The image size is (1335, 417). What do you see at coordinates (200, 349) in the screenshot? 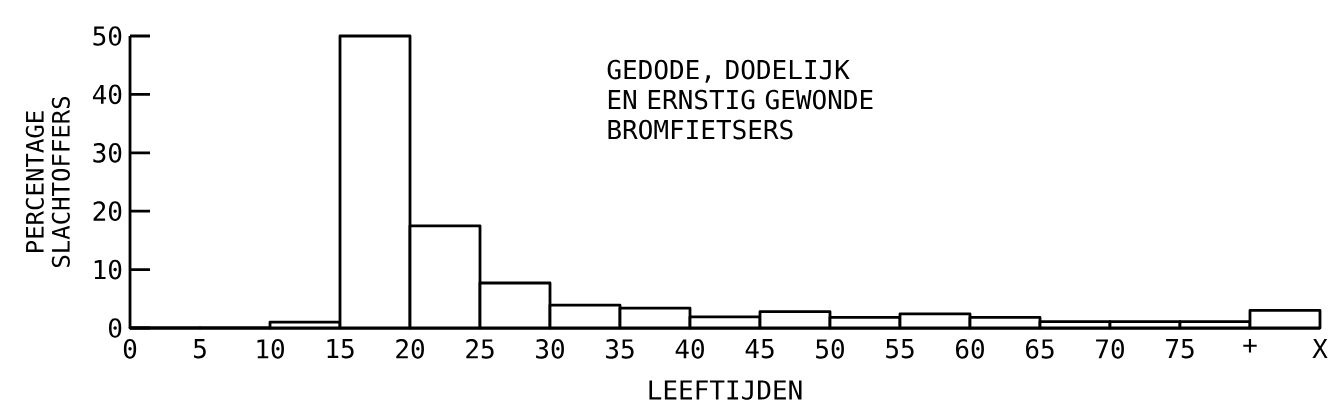
I see `x-tick-label: 5` at bounding box center [200, 349].